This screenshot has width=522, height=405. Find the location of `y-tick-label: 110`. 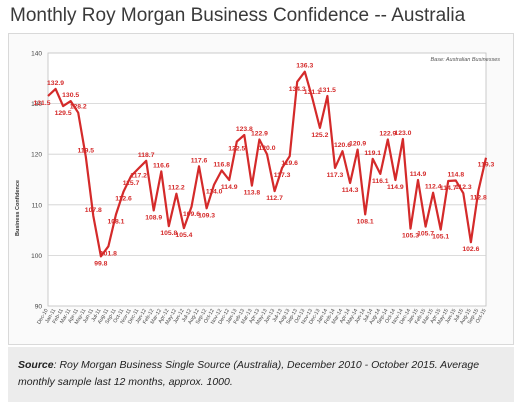

y-tick-label: 110 is located at coordinates (37, 205).